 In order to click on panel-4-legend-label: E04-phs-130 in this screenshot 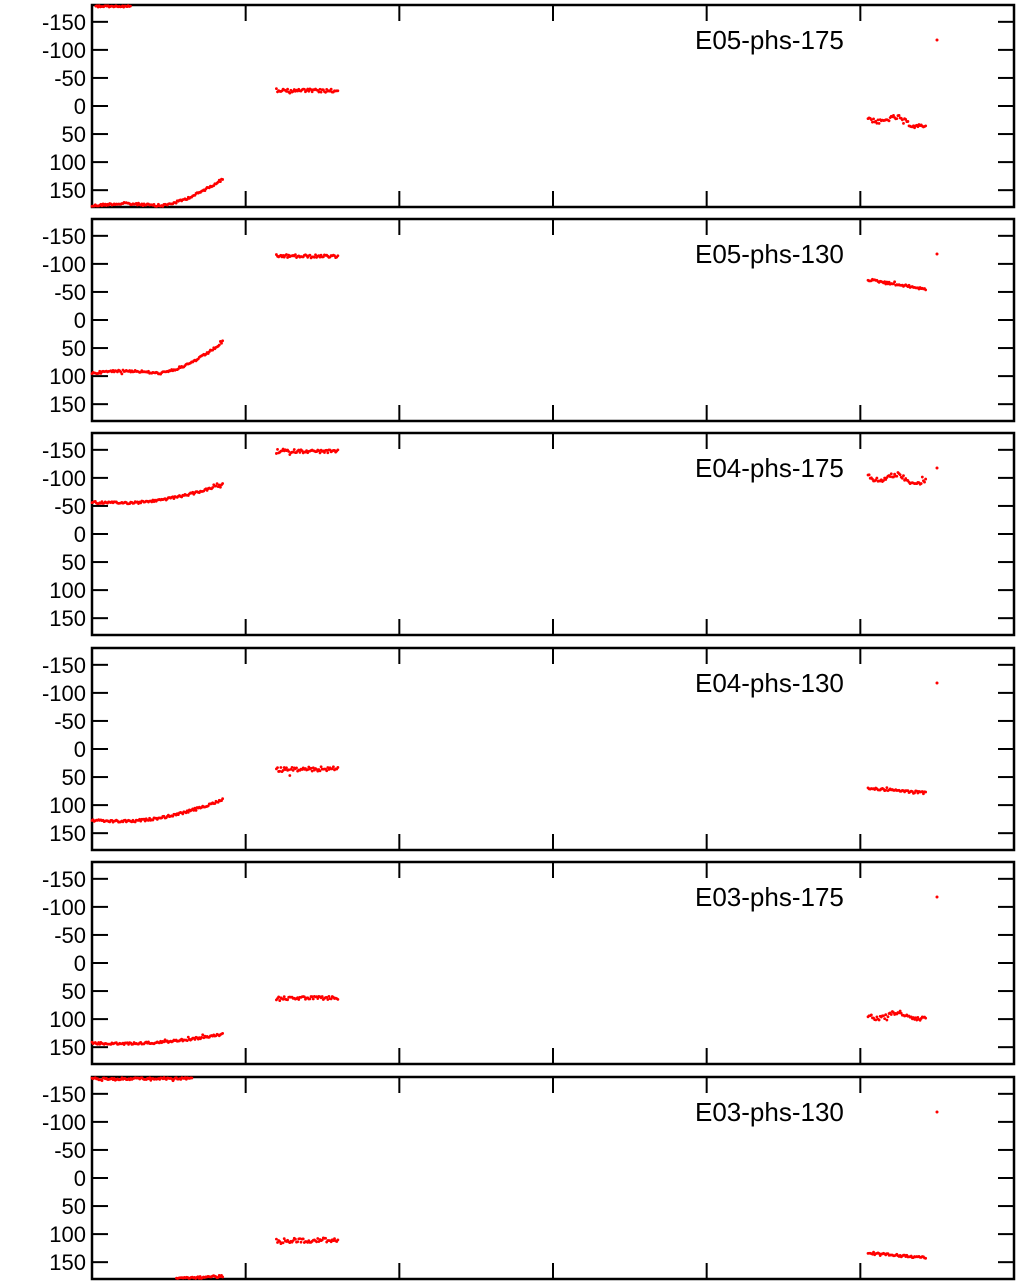, I will do `click(769, 683)`.